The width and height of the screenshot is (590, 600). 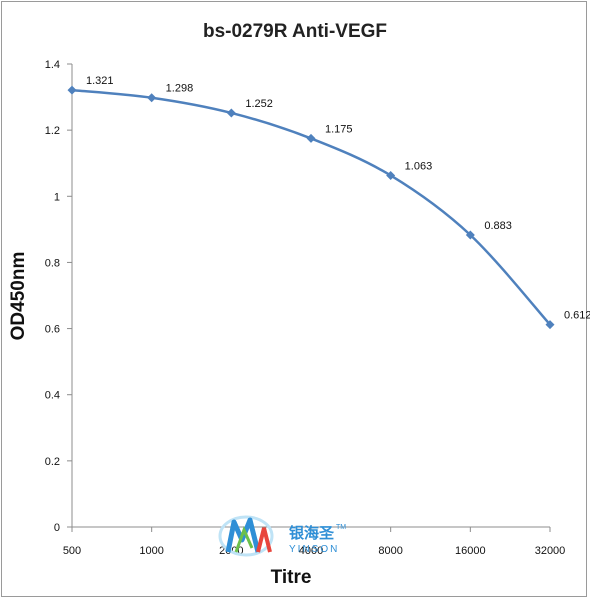 What do you see at coordinates (295, 31) in the screenshot?
I see `chart-title: bs-0279R Anti-VEGF` at bounding box center [295, 31].